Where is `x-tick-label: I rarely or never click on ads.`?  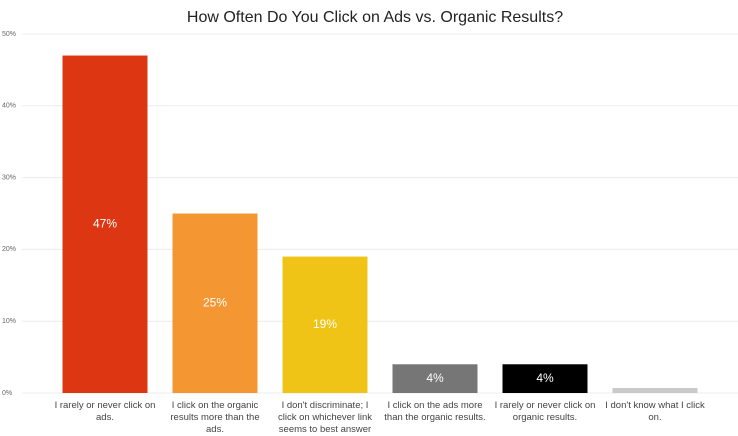 x-tick-label: I rarely or never click on ads. is located at coordinates (105, 411).